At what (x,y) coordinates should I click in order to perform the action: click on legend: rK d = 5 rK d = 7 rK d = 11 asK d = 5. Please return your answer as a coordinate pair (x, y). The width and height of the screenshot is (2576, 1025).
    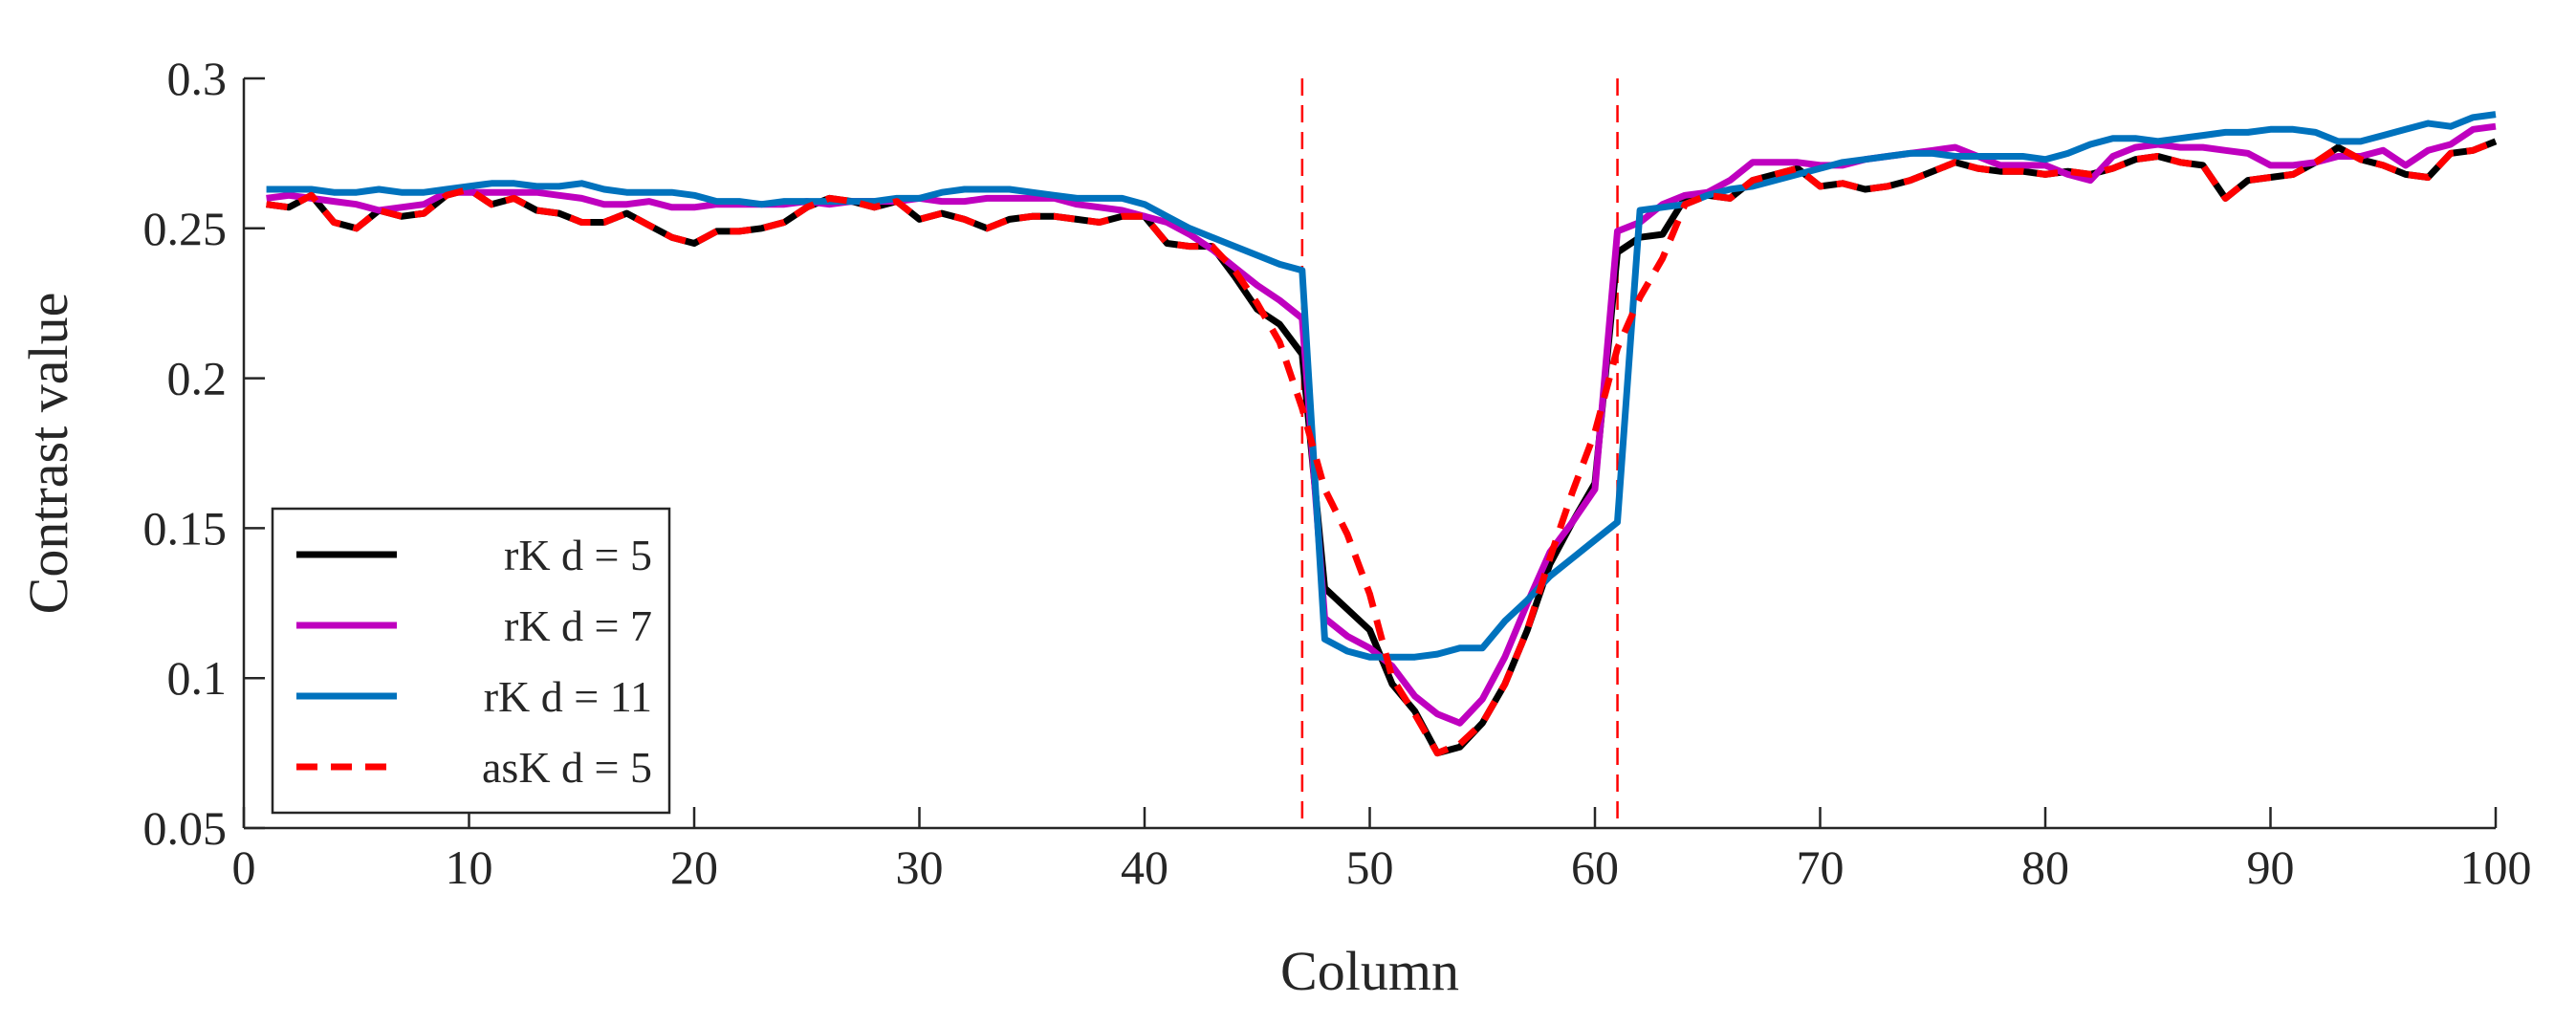
    Looking at the image, I should click on (471, 661).